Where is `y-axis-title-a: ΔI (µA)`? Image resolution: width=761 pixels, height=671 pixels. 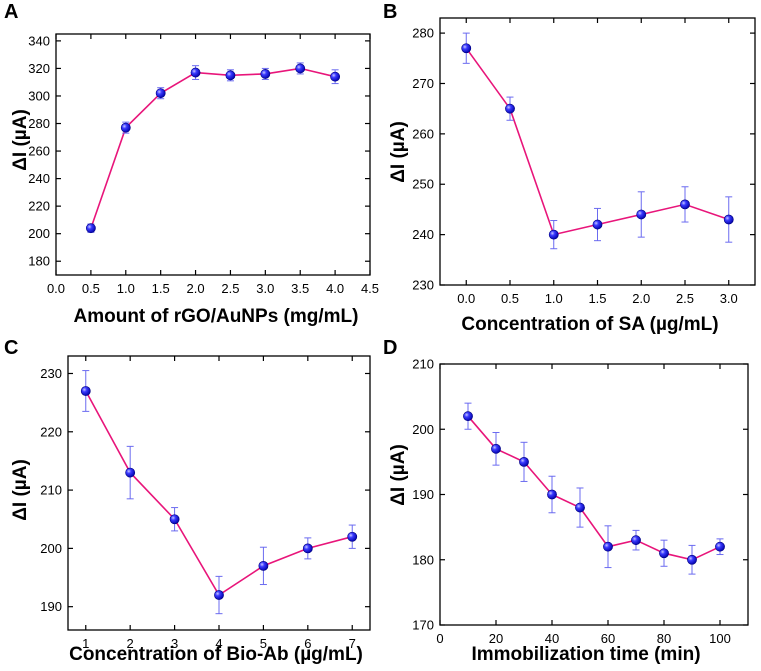 y-axis-title-a: ΔI (µA) is located at coordinates (20, 140).